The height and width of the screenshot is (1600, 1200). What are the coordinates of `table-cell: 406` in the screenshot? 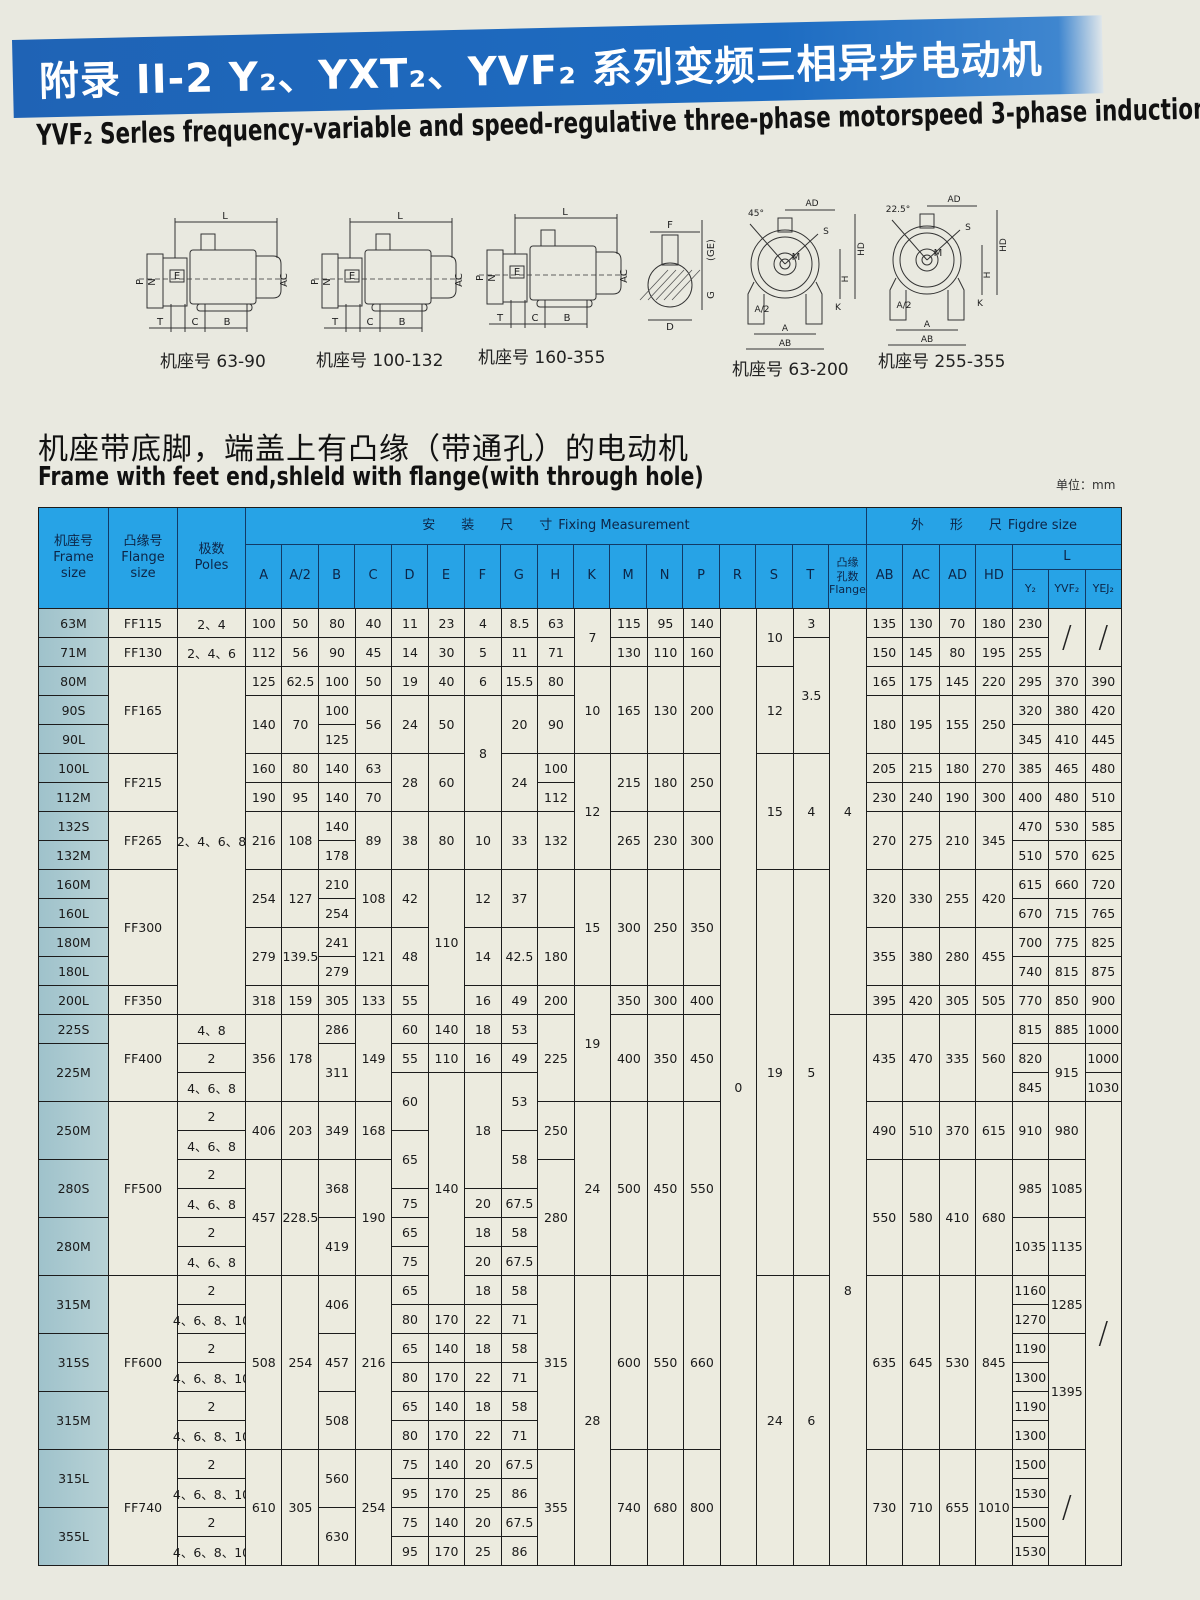 It's located at (337, 1304).